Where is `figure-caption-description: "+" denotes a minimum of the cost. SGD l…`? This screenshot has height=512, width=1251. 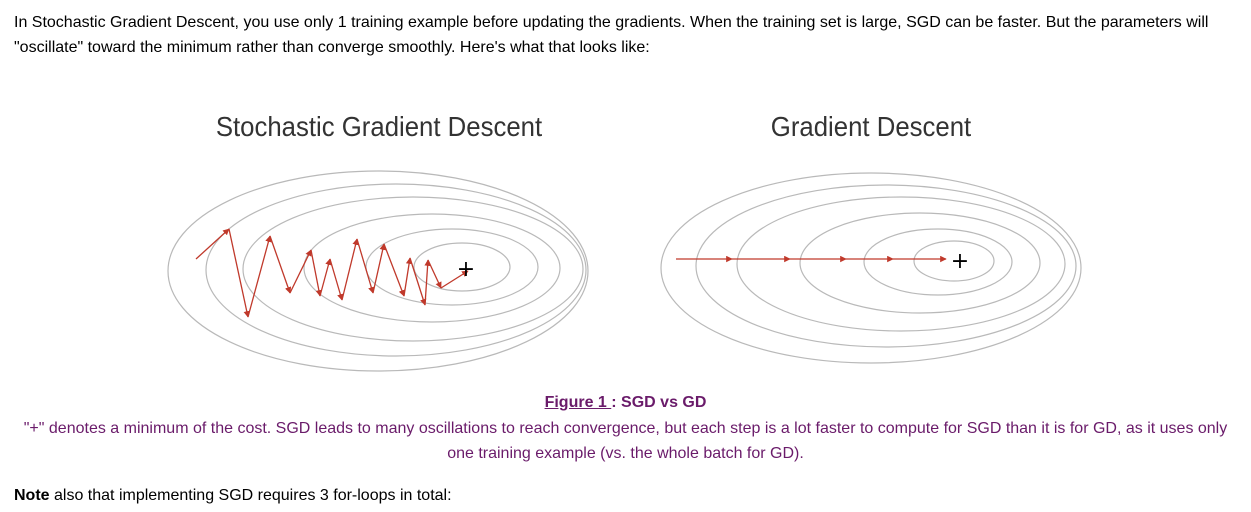 figure-caption-description: "+" denotes a minimum of the cost. SGD l… is located at coordinates (625, 441).